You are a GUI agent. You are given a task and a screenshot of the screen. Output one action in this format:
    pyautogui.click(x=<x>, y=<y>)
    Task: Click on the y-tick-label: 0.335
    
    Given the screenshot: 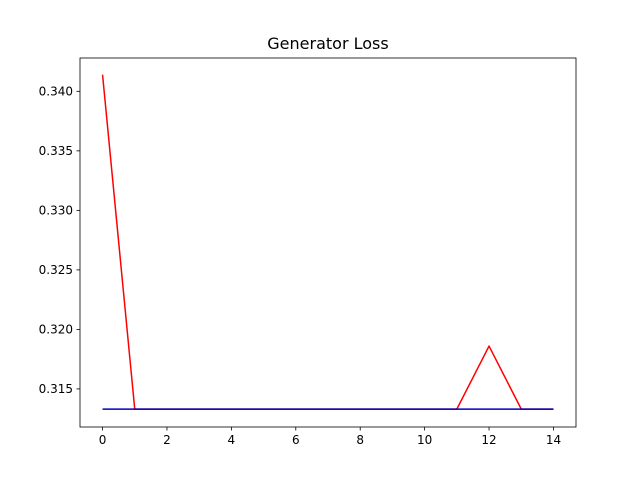 What is the action you would take?
    pyautogui.click(x=56, y=151)
    